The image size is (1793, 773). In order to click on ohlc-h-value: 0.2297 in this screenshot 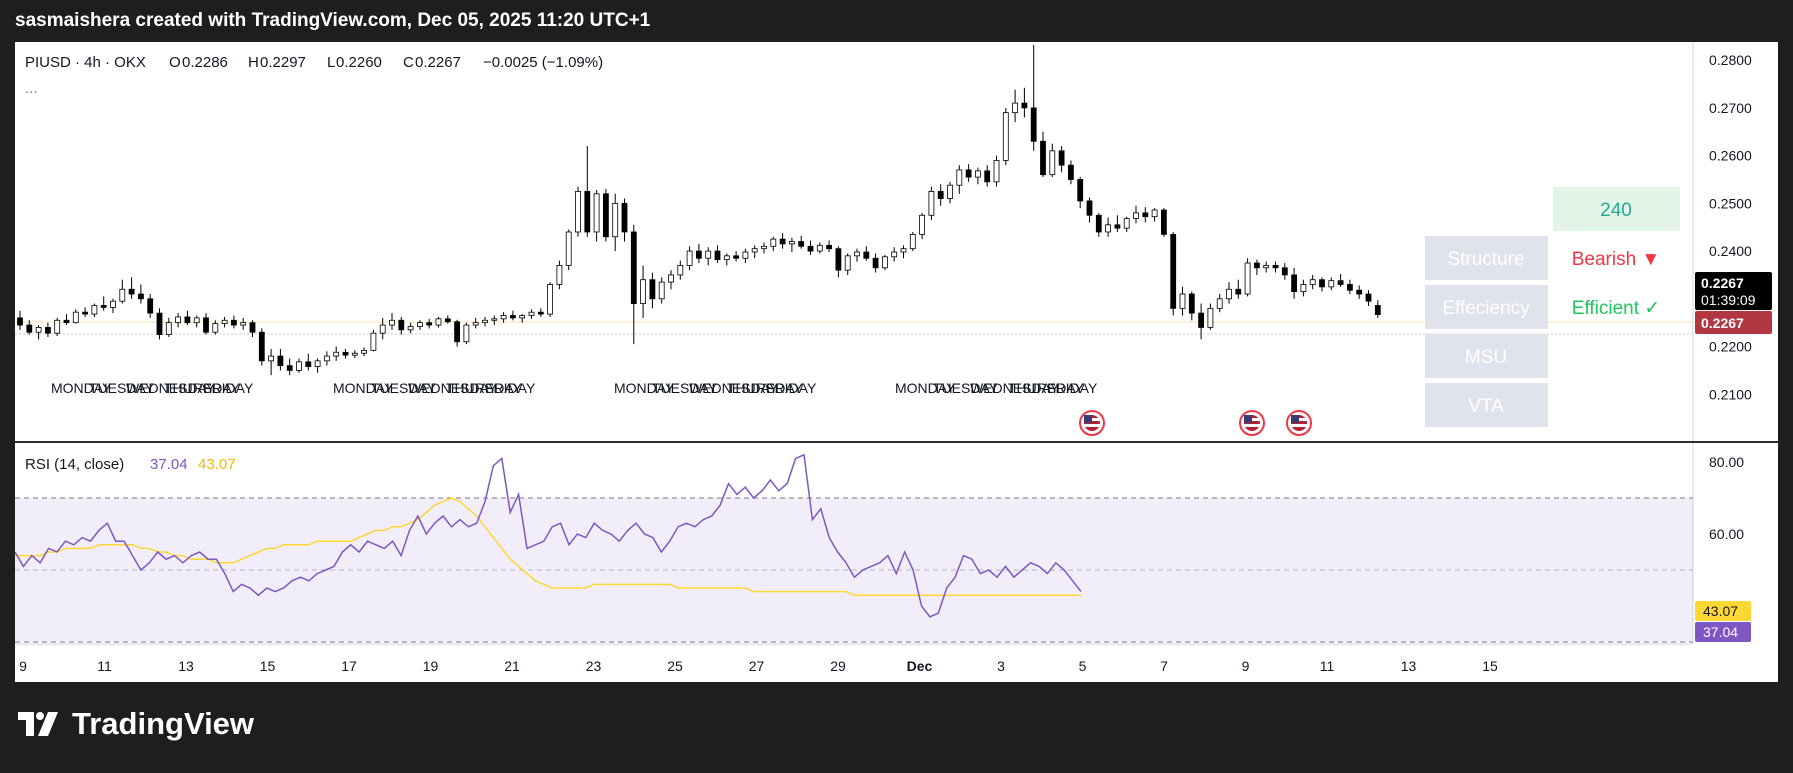, I will do `click(283, 62)`.